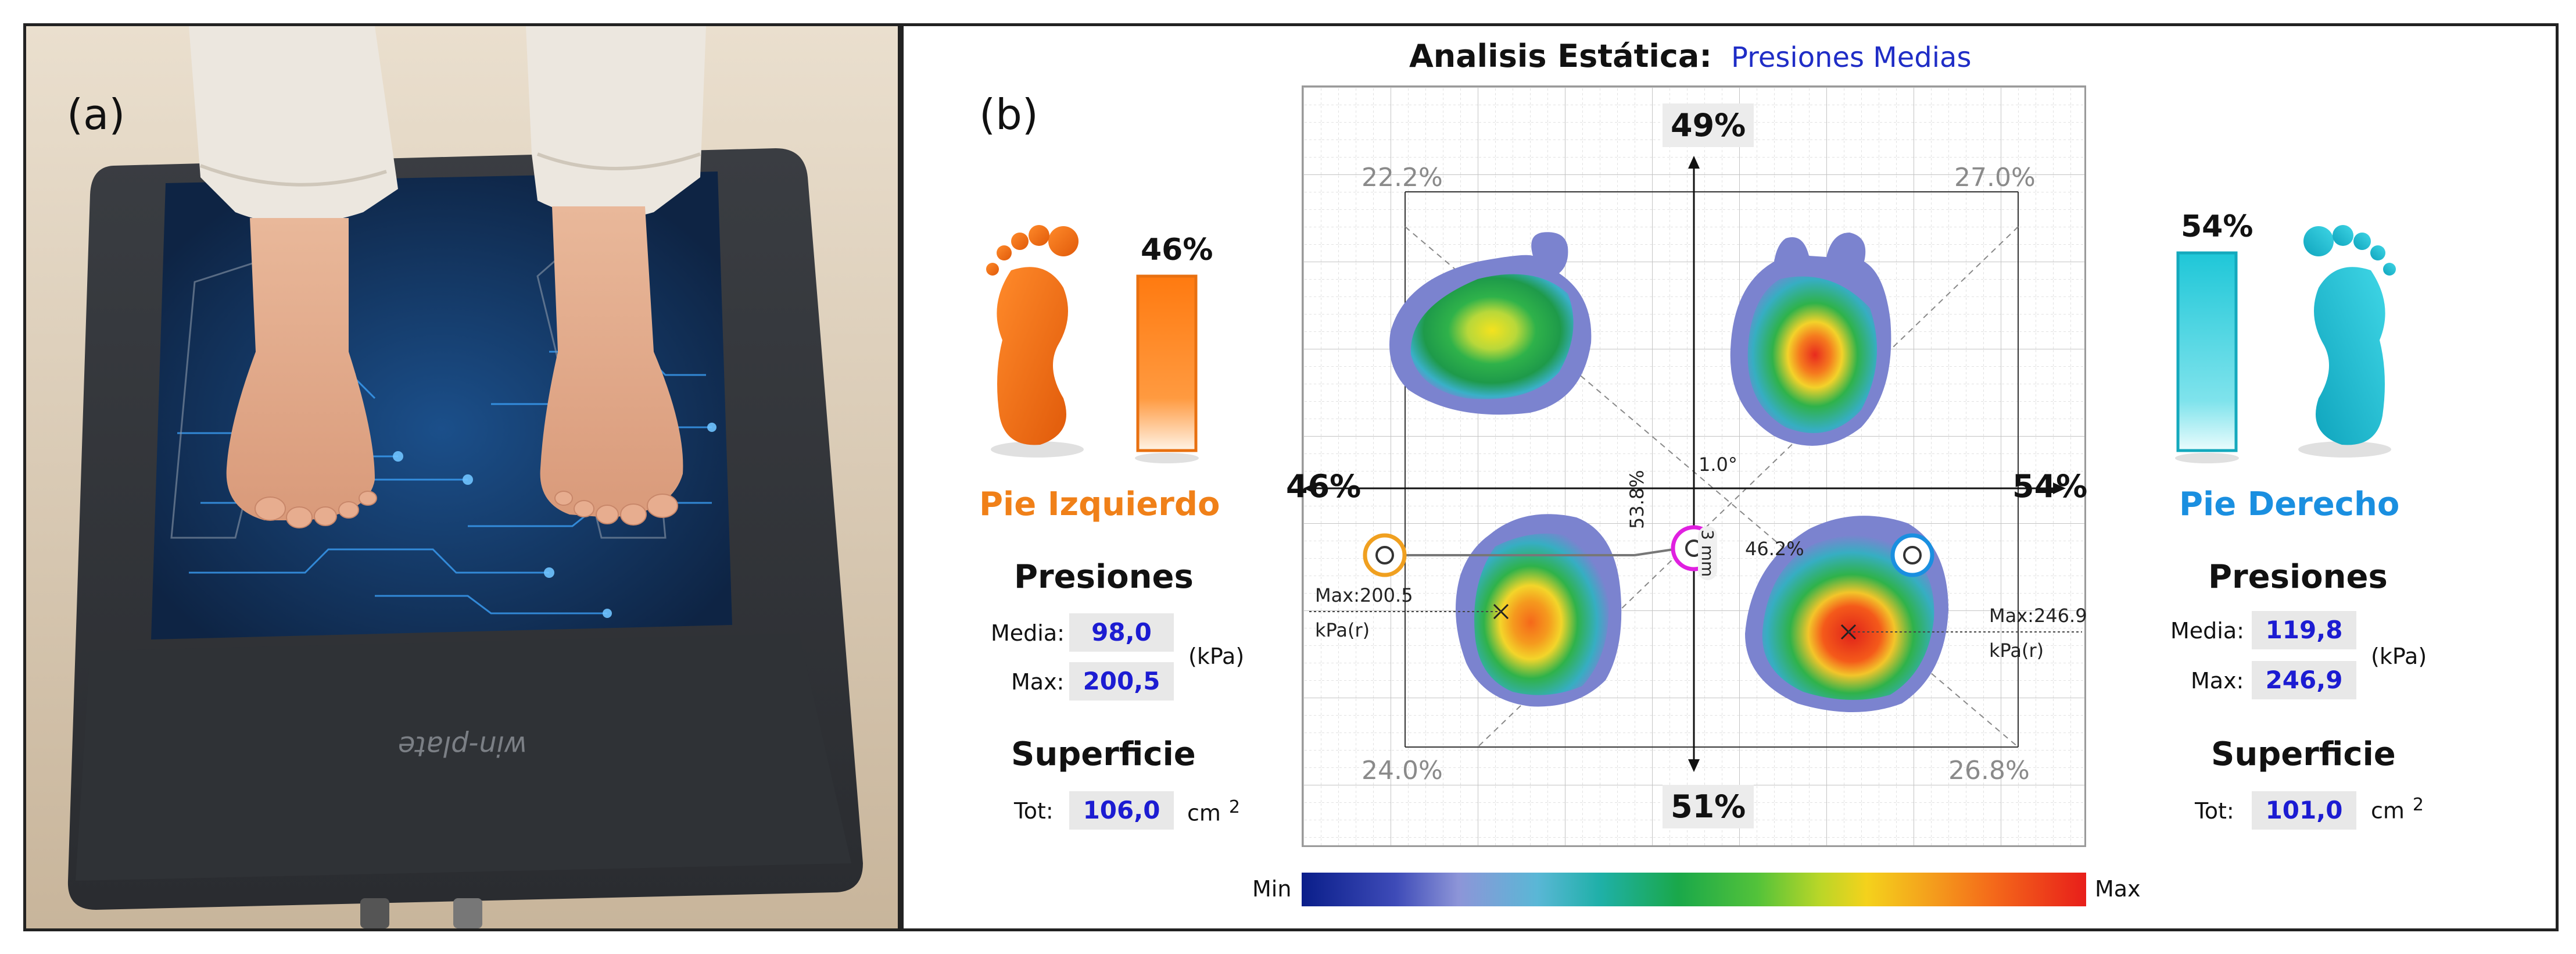  What do you see at coordinates (1167, 368) in the screenshot?
I see `left-load-bar` at bounding box center [1167, 368].